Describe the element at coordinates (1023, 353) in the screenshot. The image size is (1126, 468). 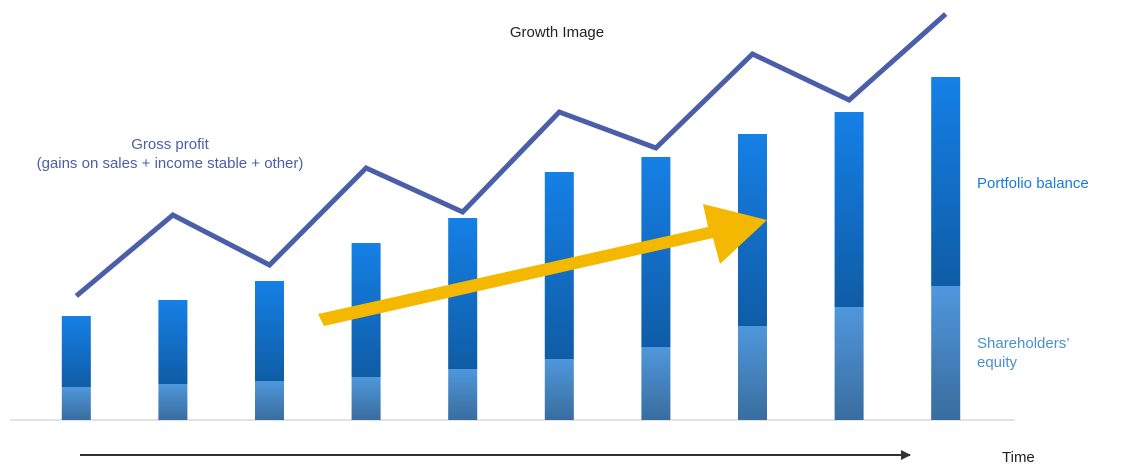
I see `series-label: Shareholders’ equity` at that location.